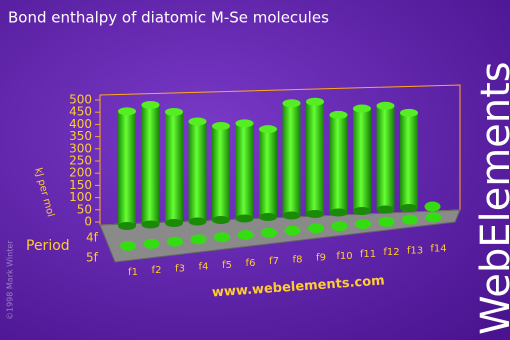 Image resolution: width=510 pixels, height=340 pixels. What do you see at coordinates (227, 265) in the screenshot?
I see `x-tick-label: f5` at bounding box center [227, 265].